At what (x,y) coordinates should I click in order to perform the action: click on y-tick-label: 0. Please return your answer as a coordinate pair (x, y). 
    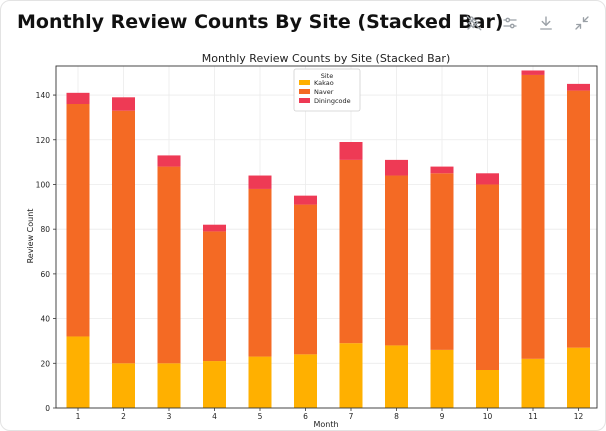
    Looking at the image, I should click on (47, 408).